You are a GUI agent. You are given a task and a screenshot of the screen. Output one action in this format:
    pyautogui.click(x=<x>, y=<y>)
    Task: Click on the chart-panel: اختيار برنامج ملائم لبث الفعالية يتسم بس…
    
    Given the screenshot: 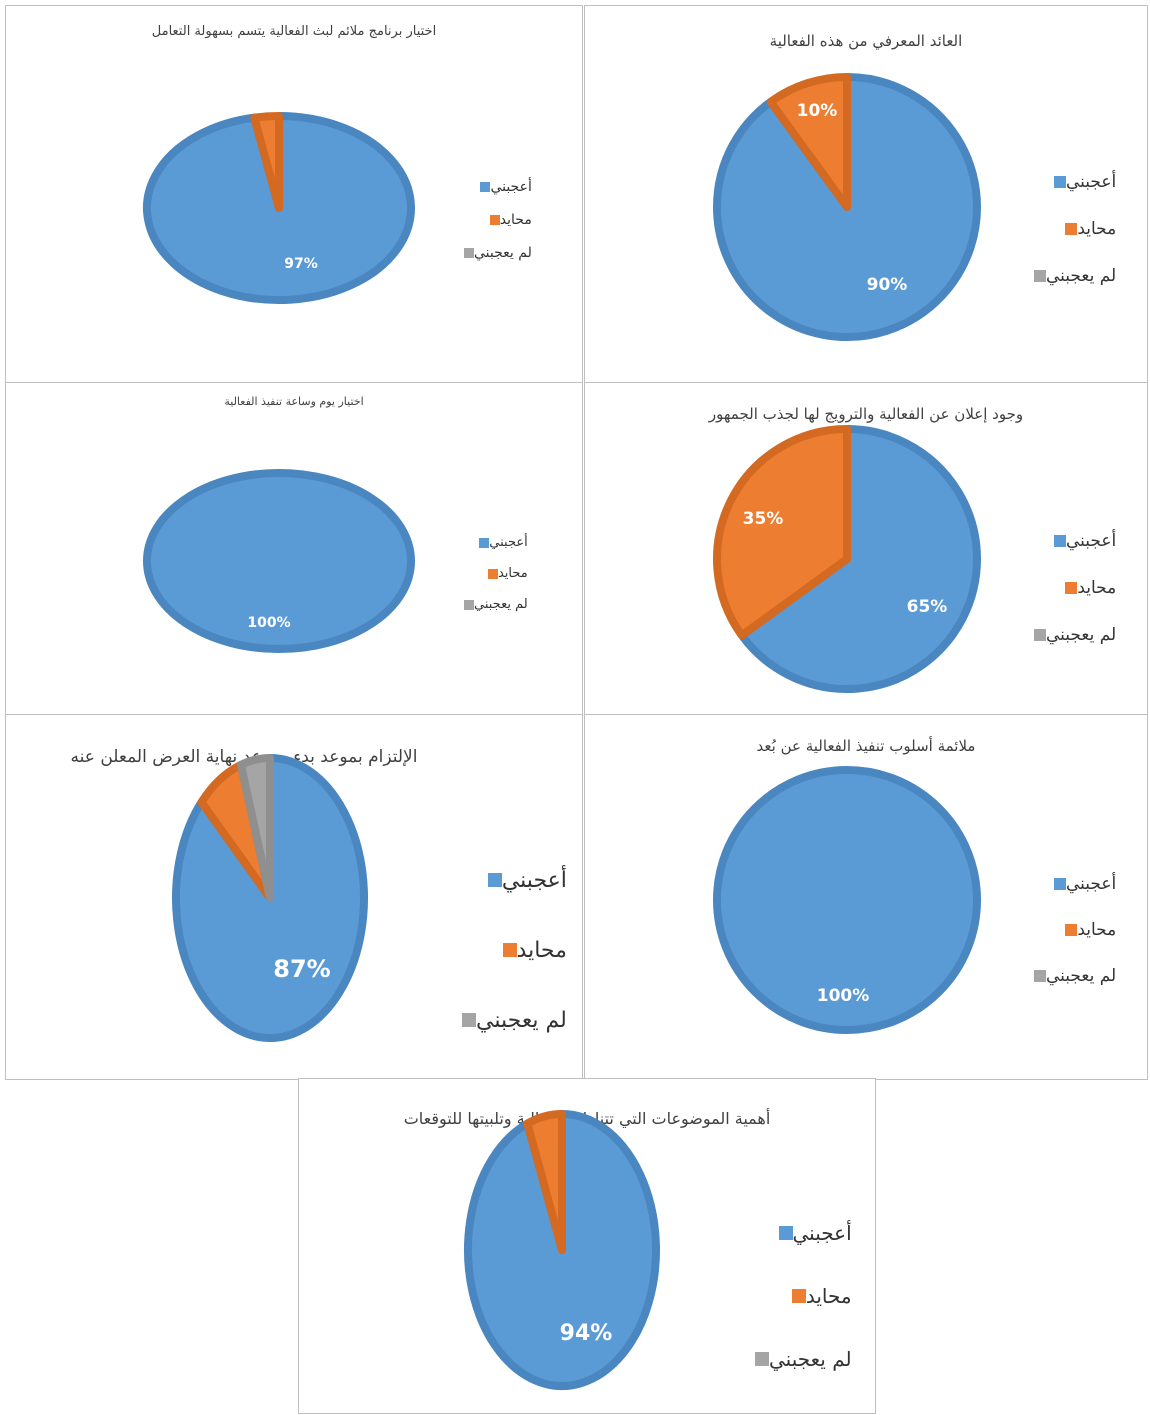 What is the action you would take?
    pyautogui.click(x=294, y=194)
    